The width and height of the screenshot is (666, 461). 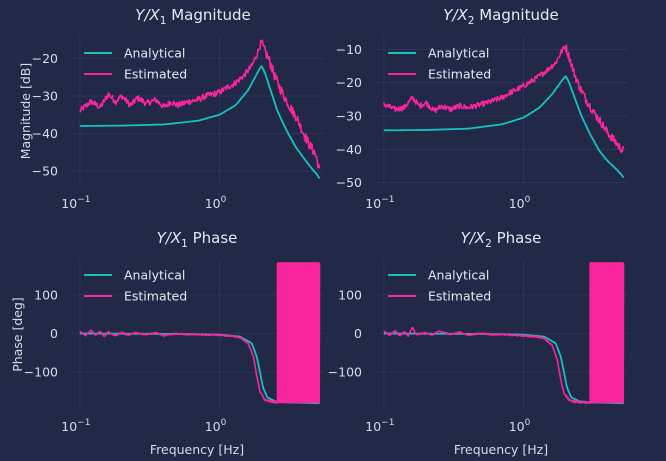 I want to click on grid-lines, so click(x=197, y=111).